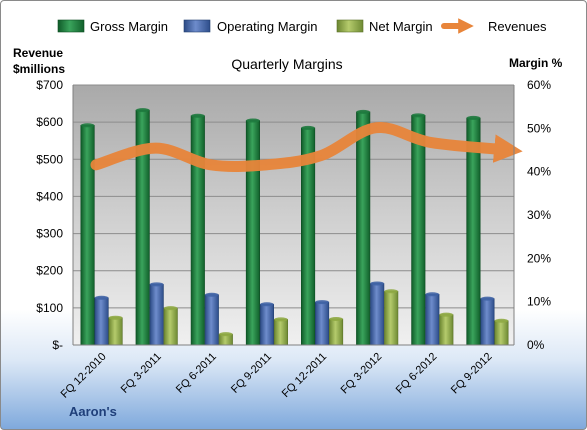 Image resolution: width=587 pixels, height=430 pixels. I want to click on legend-label-revenues: Revenues, so click(517, 26).